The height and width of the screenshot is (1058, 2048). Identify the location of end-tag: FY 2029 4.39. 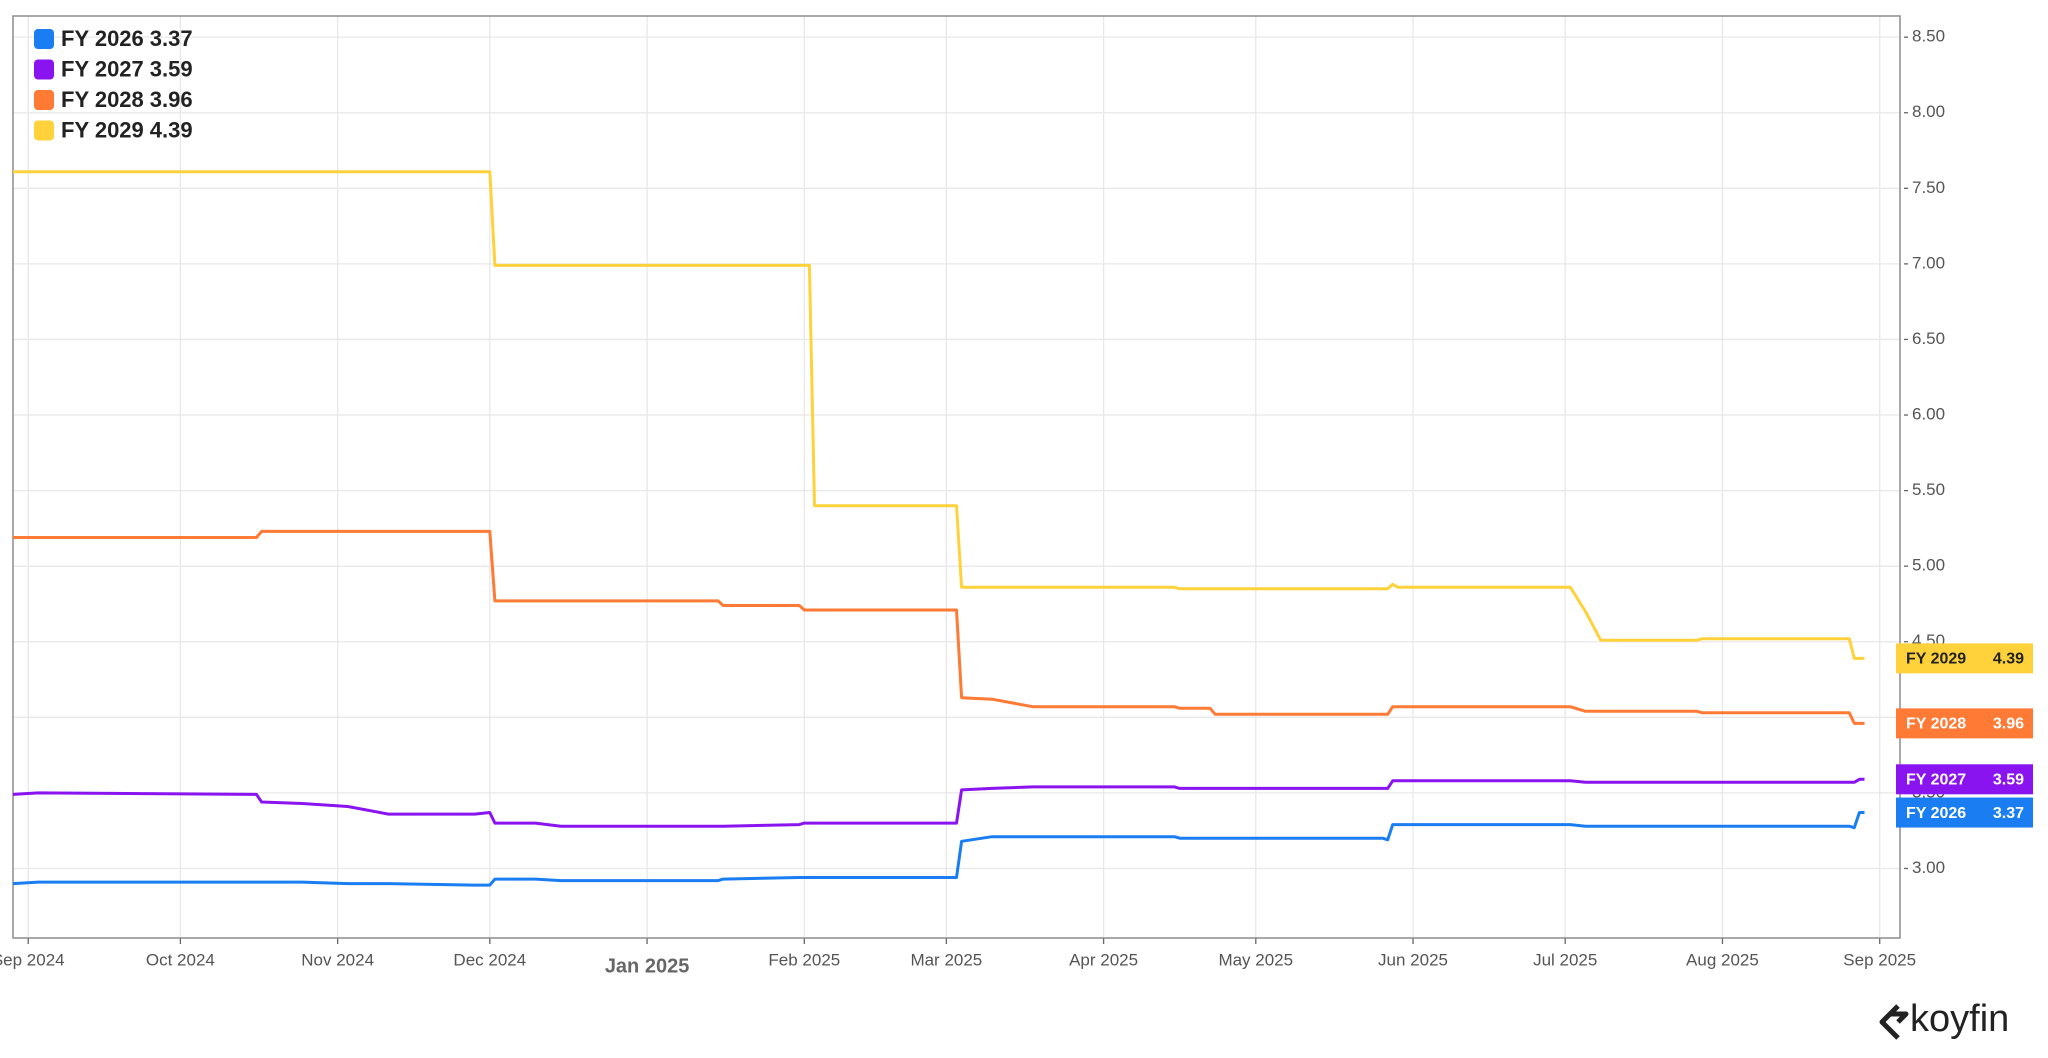
(1964, 658).